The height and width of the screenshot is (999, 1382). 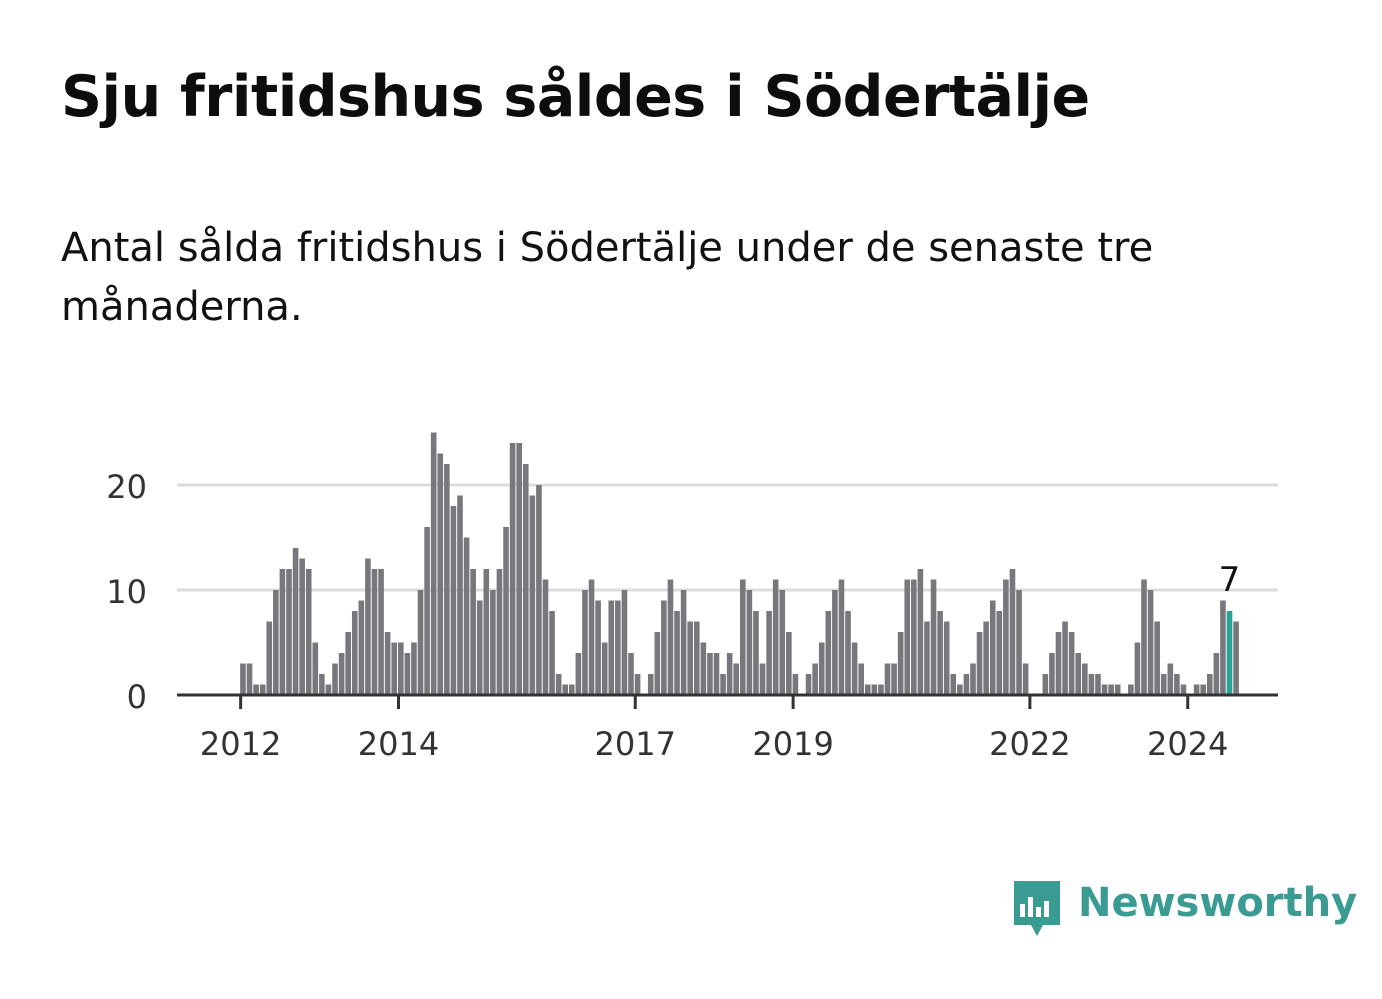 What do you see at coordinates (1229, 653) in the screenshot?
I see `bar-highlight` at bounding box center [1229, 653].